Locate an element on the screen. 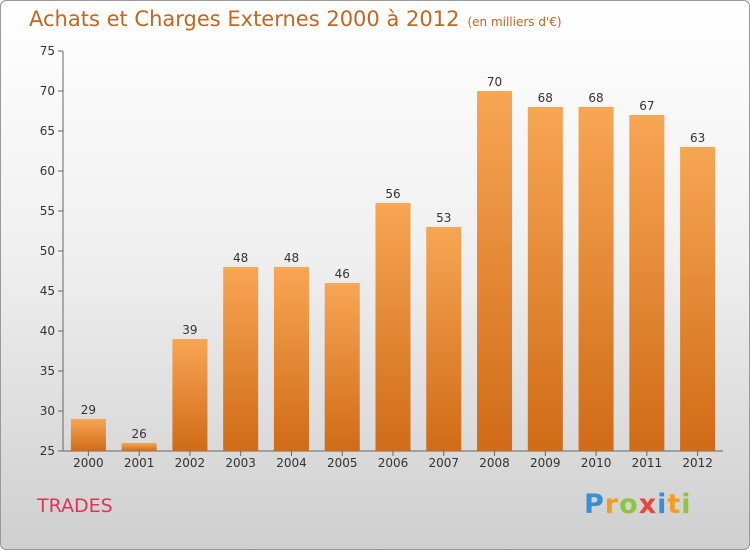 Image resolution: width=750 pixels, height=550 pixels. bar-value-label: 63 is located at coordinates (697, 138).